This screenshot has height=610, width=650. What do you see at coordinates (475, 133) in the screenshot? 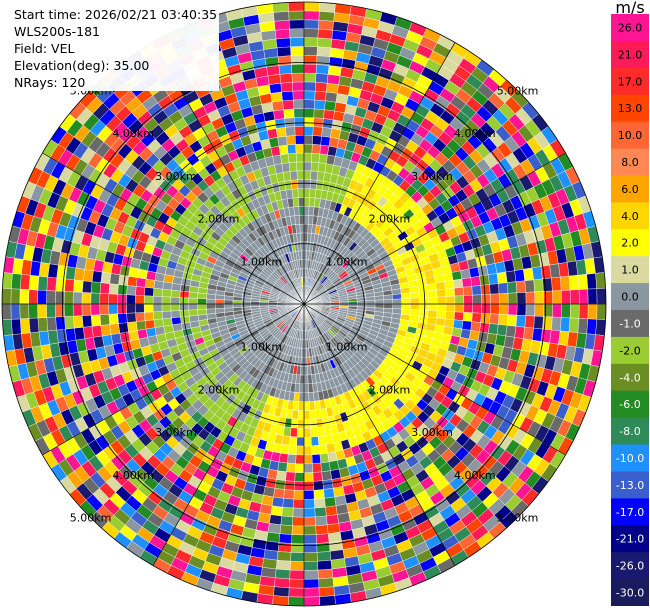
I see `range-ring-label: 4.00km` at bounding box center [475, 133].